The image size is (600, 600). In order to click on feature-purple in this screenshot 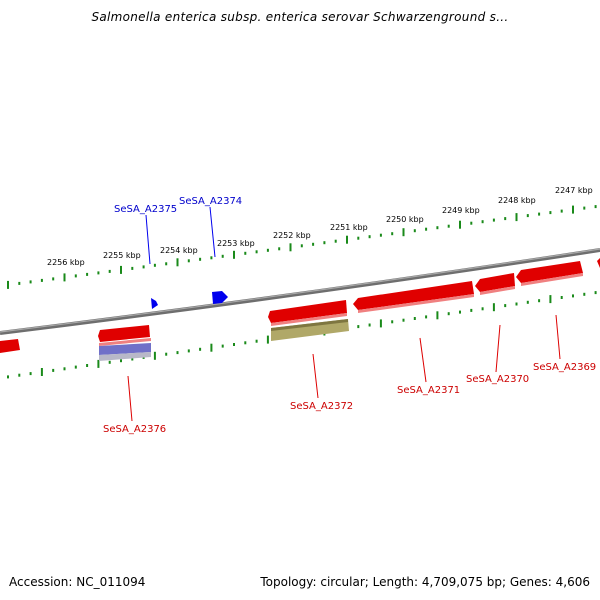, I will do `click(125, 349)`.